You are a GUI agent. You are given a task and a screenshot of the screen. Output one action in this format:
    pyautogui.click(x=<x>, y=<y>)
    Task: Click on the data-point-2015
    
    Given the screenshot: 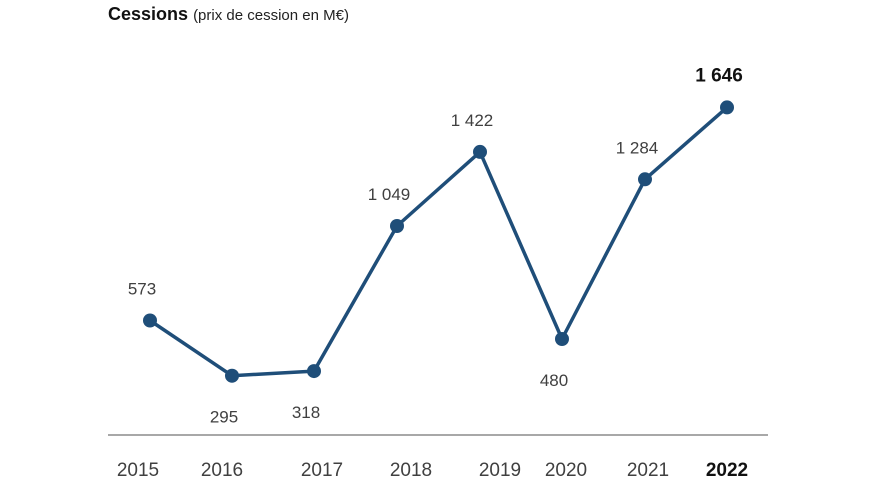 What is the action you would take?
    pyautogui.click(x=150, y=320)
    